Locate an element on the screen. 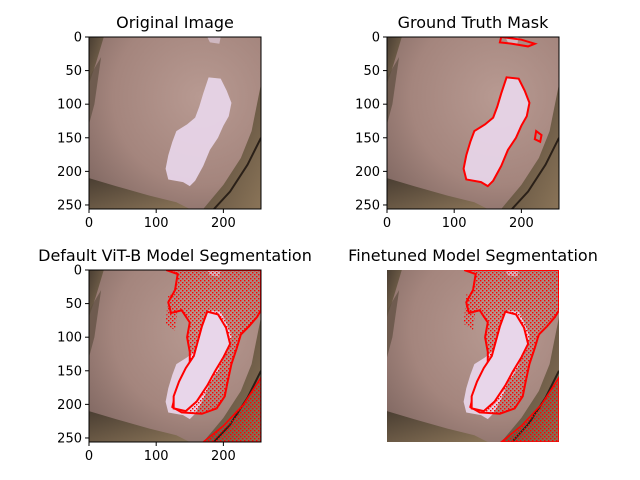 The width and height of the screenshot is (640, 480). panel-title: Ground Truth Mask is located at coordinates (474, 22).